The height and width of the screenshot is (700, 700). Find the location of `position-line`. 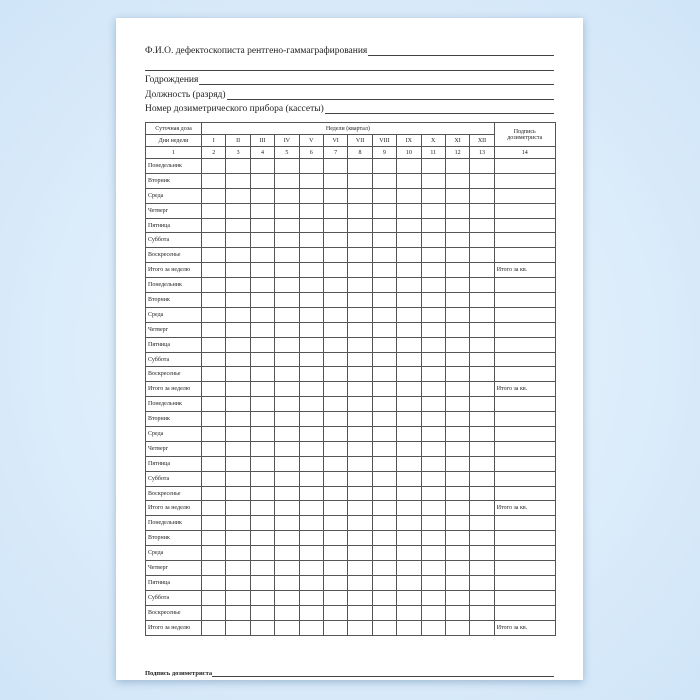

position-line is located at coordinates (390, 94).